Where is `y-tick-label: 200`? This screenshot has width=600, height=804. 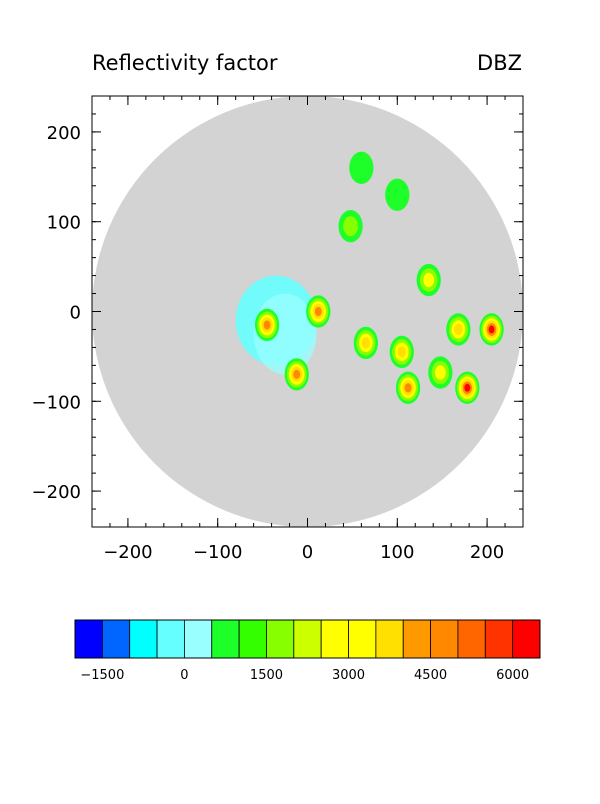 y-tick-label: 200 is located at coordinates (64, 133).